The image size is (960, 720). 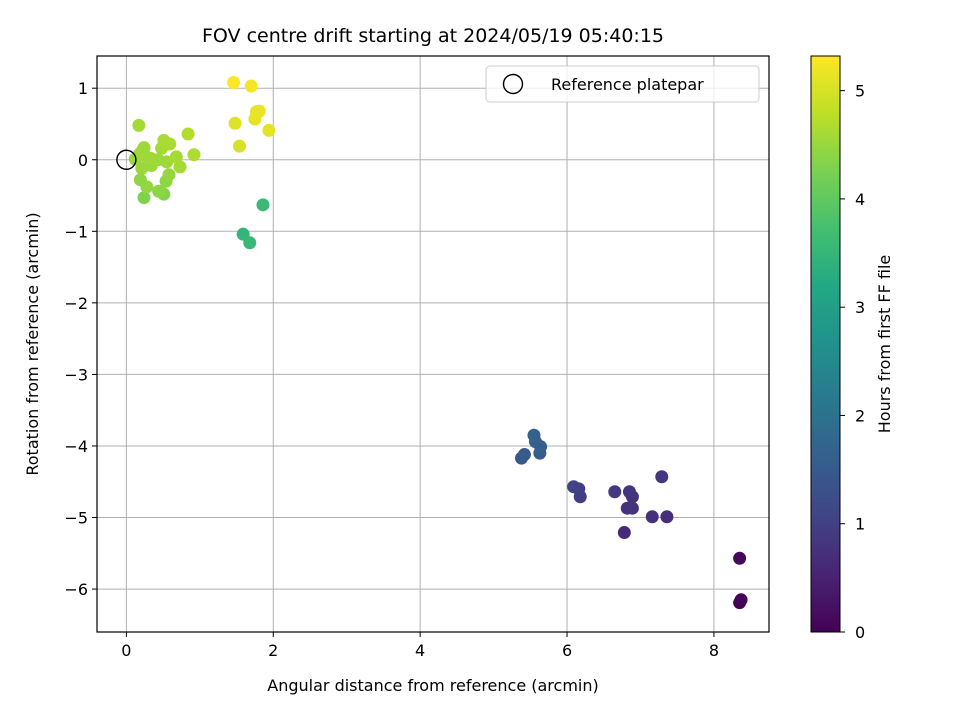 I want to click on y-axis-ticks: 1 0 −1 −2 −3 −4 −5 −6, so click(x=80, y=339).